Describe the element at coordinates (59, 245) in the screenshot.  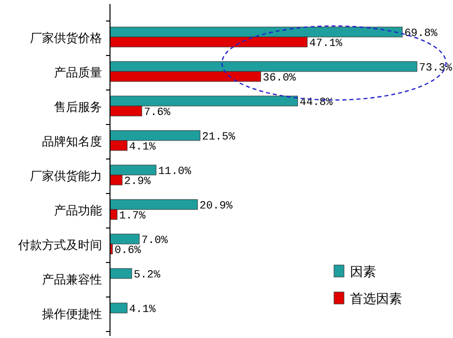
I see `y-tick-label: 付款方式及时间` at that location.